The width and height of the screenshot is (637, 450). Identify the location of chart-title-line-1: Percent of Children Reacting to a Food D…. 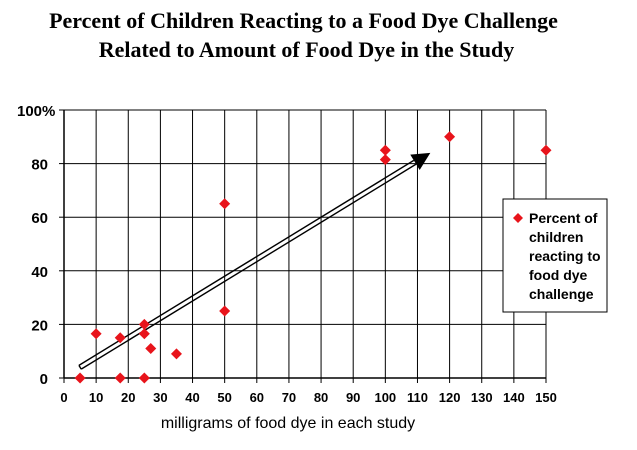
(303, 20).